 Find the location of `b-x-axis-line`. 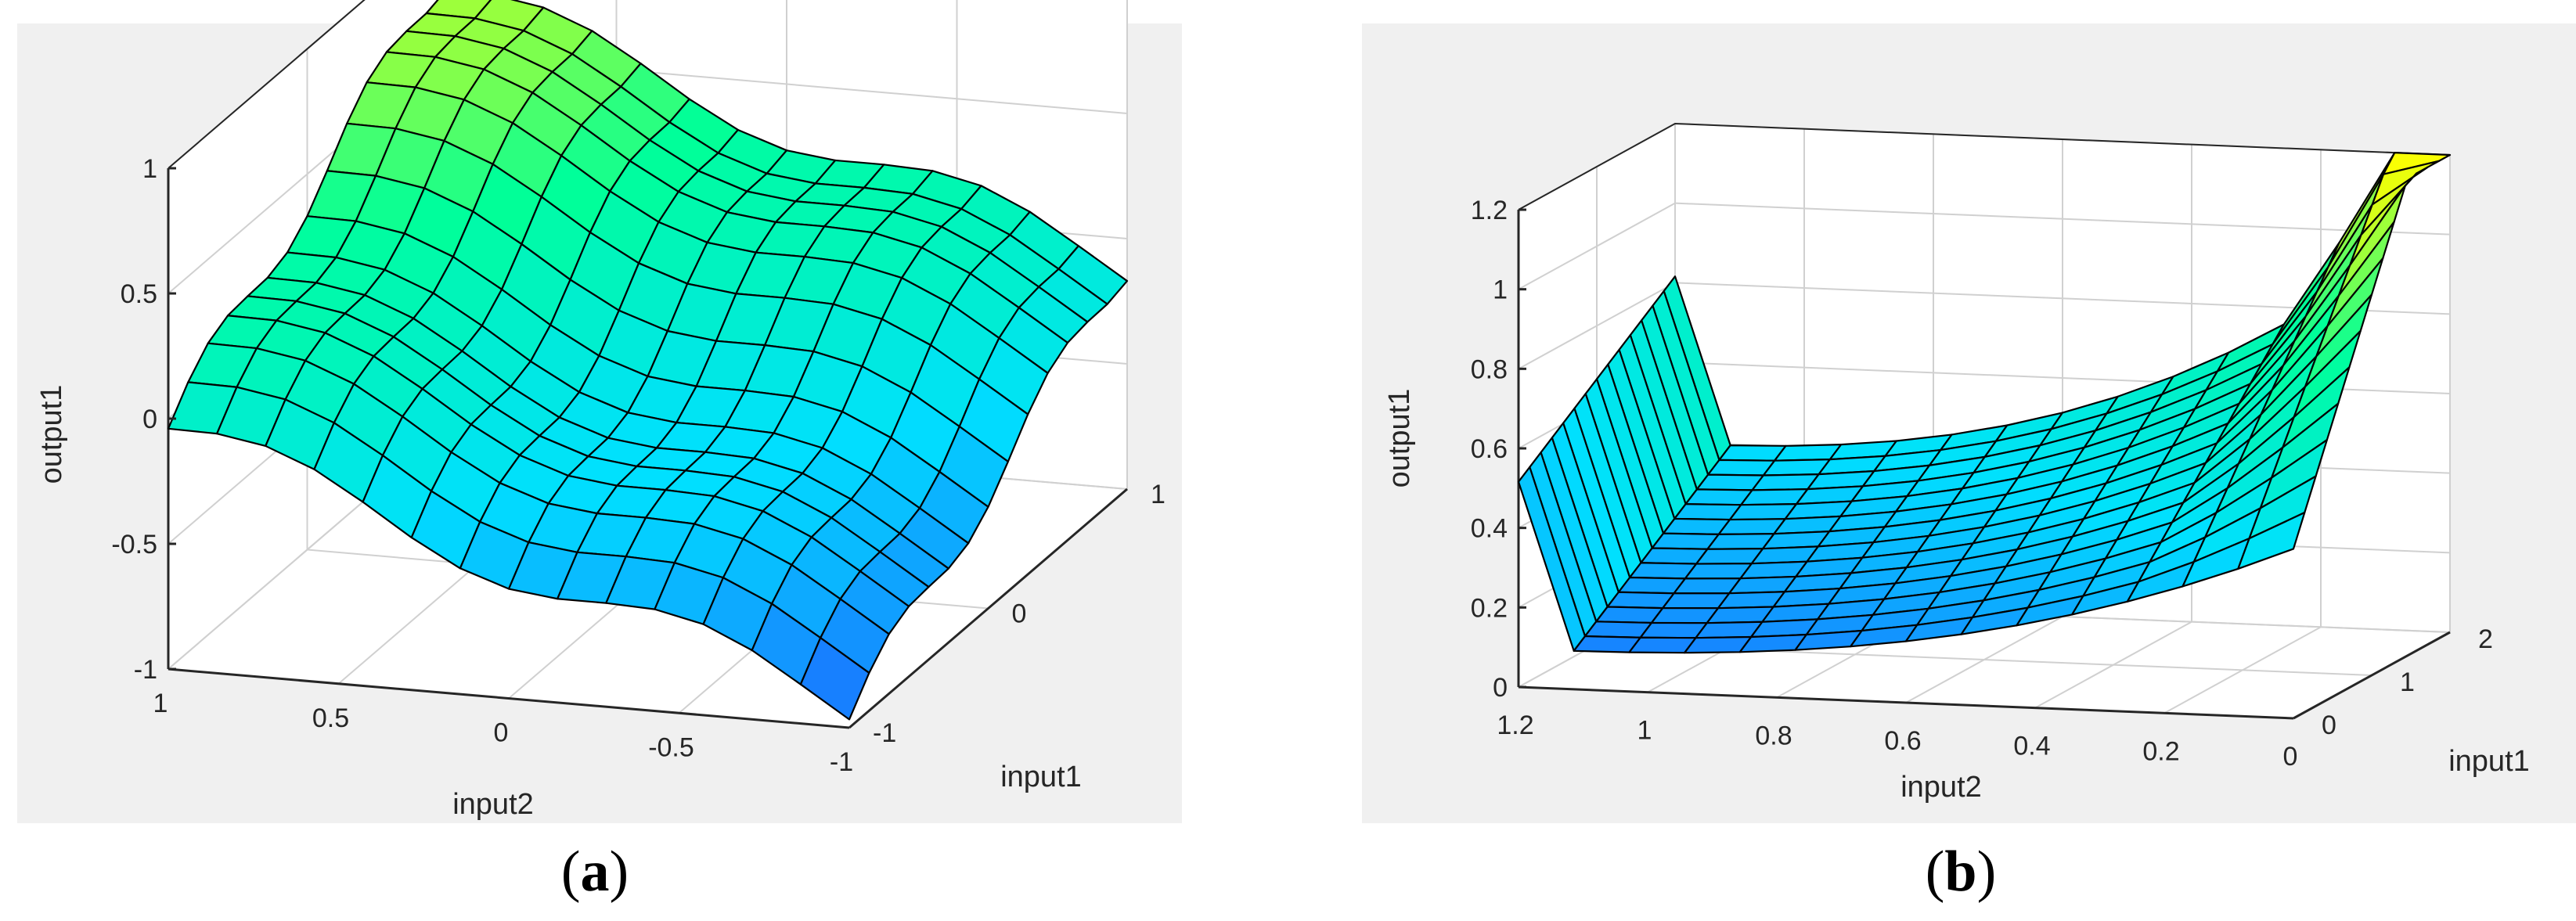

b-x-axis-line is located at coordinates (1906, 702).